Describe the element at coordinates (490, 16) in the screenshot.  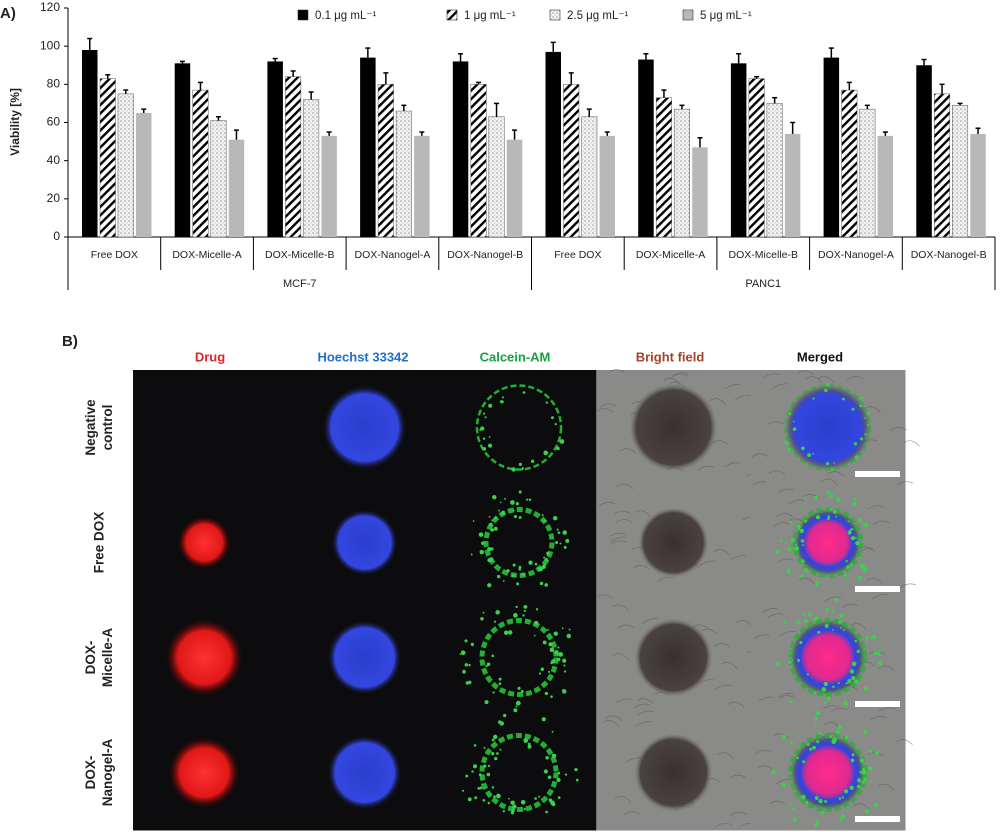
I see `legend-label: 1 μg mL⁻¹` at that location.